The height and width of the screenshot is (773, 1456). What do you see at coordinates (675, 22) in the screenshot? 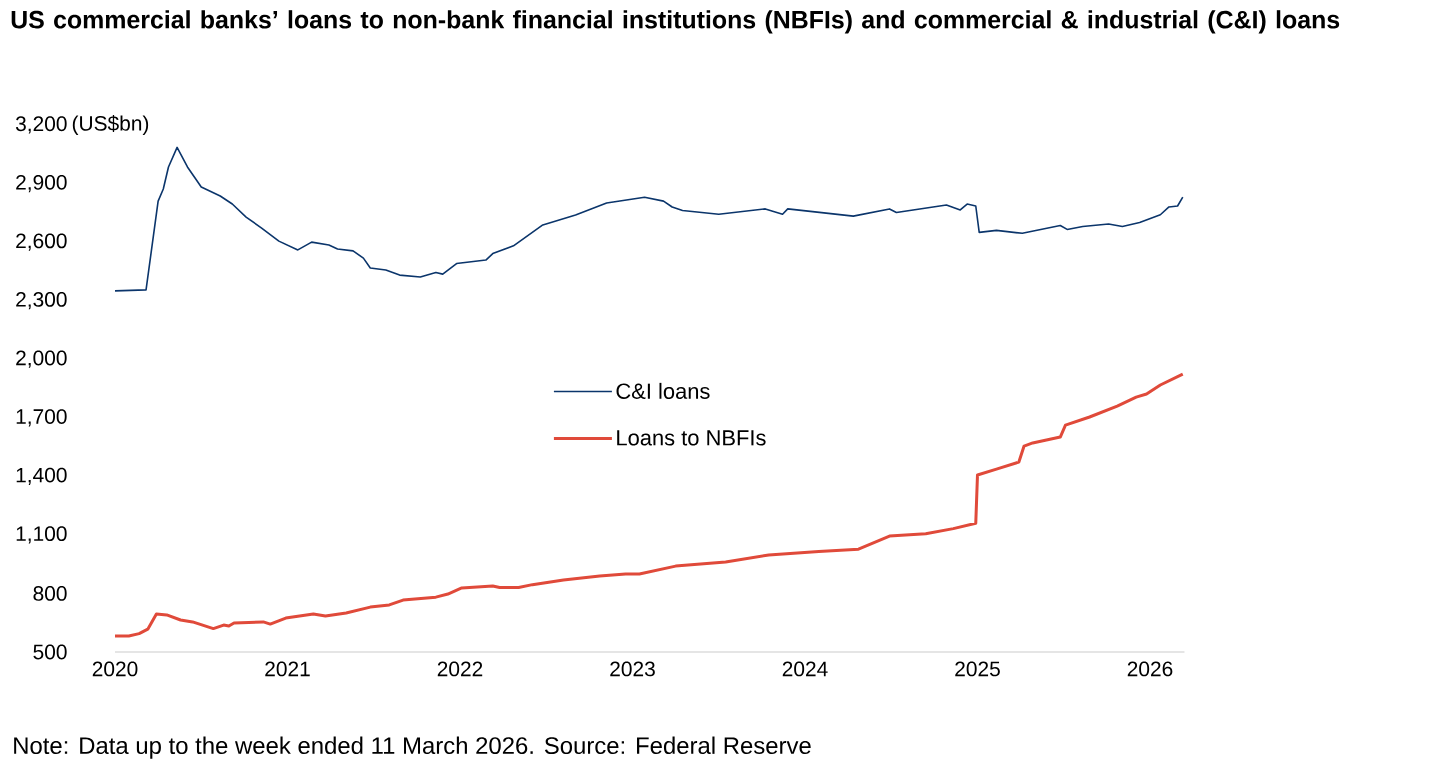
I see `chart-title: US commercial banks’ loans to non-bank financial institutions (NBFIs) and commercial & industrial (C&I) loans` at bounding box center [675, 22].